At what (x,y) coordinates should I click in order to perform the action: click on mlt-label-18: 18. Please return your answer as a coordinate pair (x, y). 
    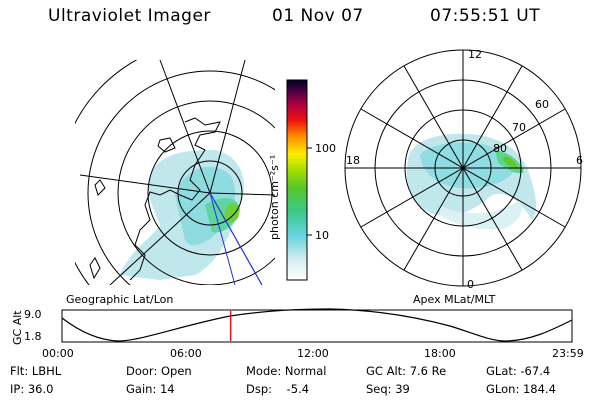
    Looking at the image, I should click on (353, 160).